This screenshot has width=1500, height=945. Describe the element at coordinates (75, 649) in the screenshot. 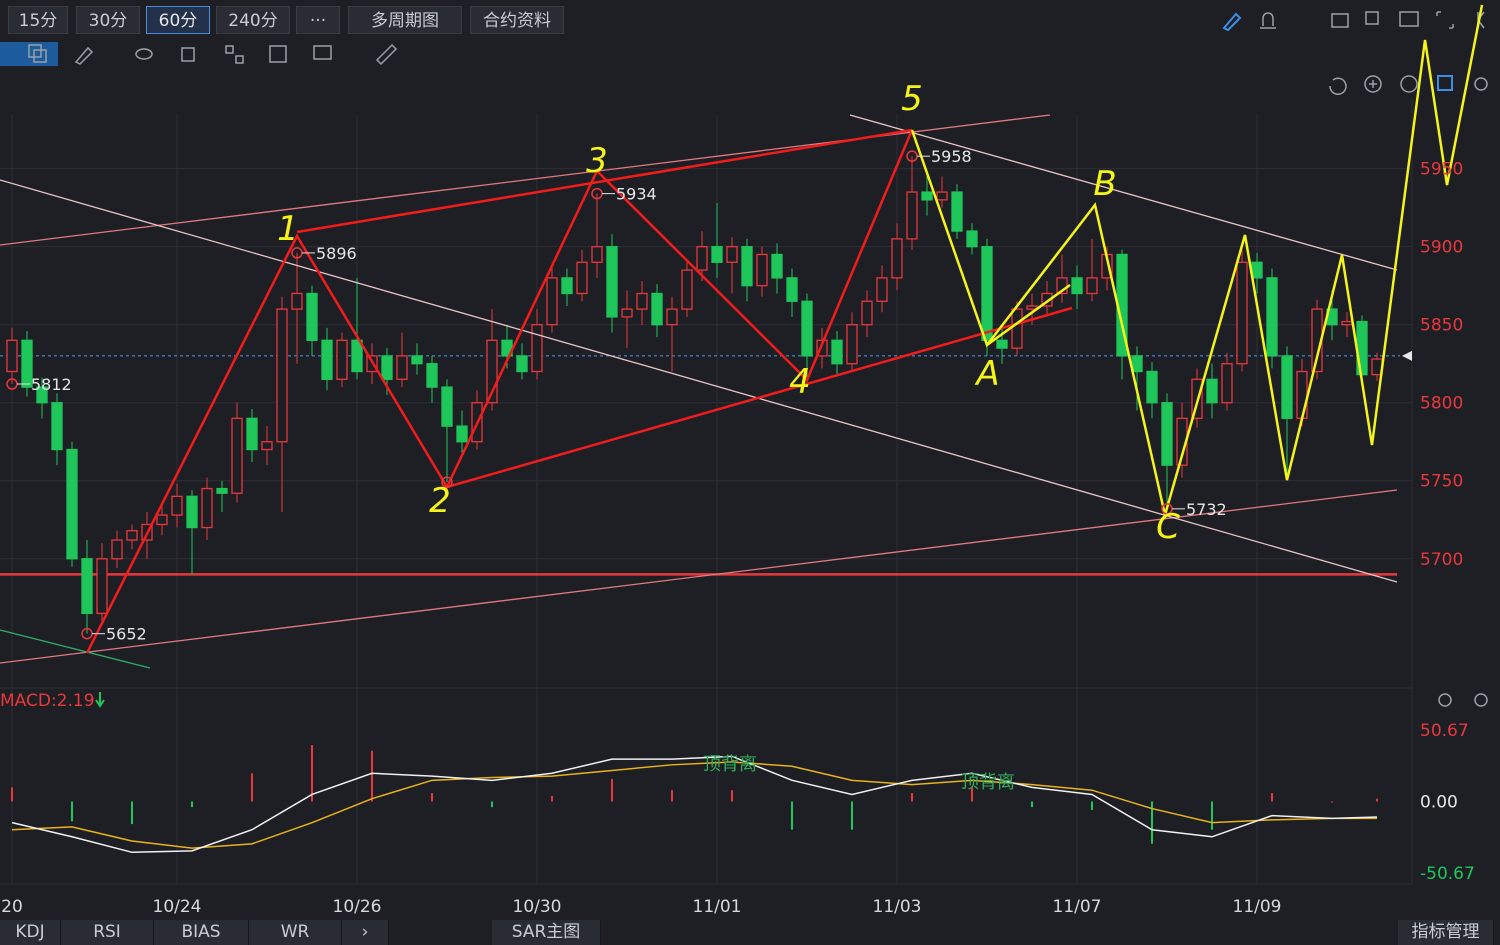

I see `channel-line` at that location.